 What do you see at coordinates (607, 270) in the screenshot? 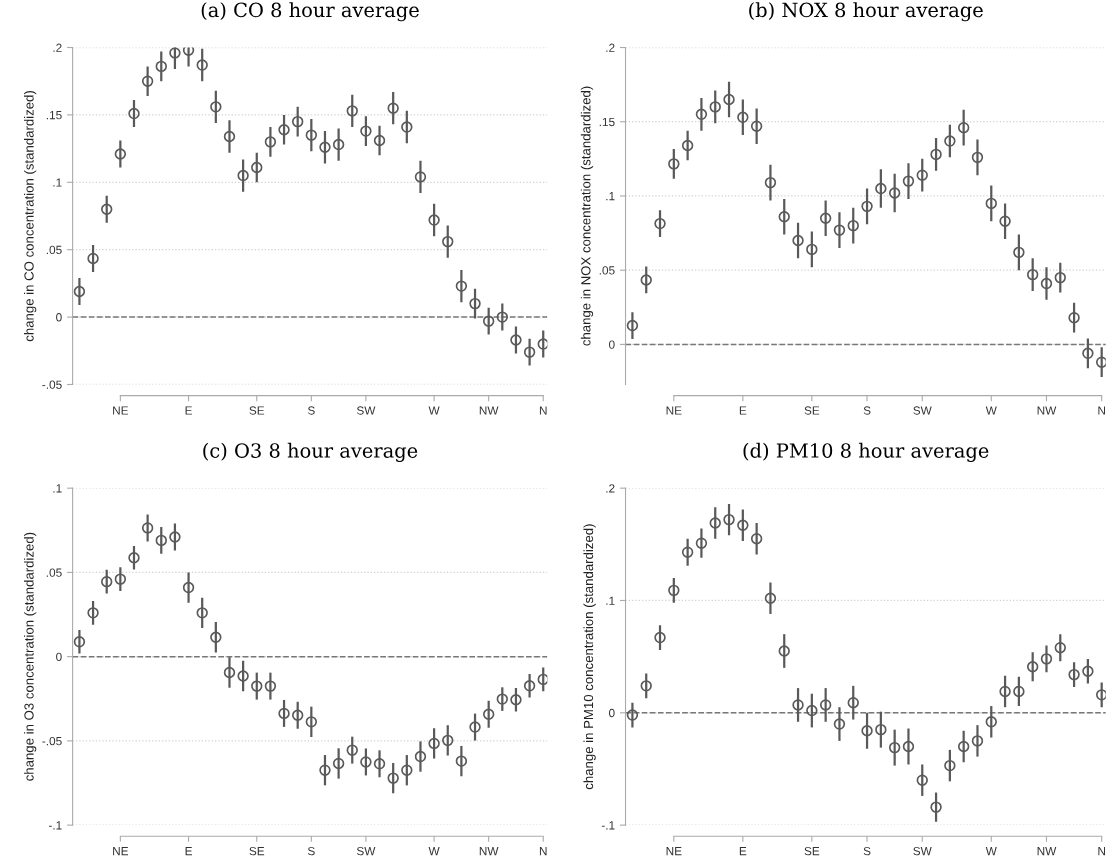
I see `y-tick-label: .05` at bounding box center [607, 270].